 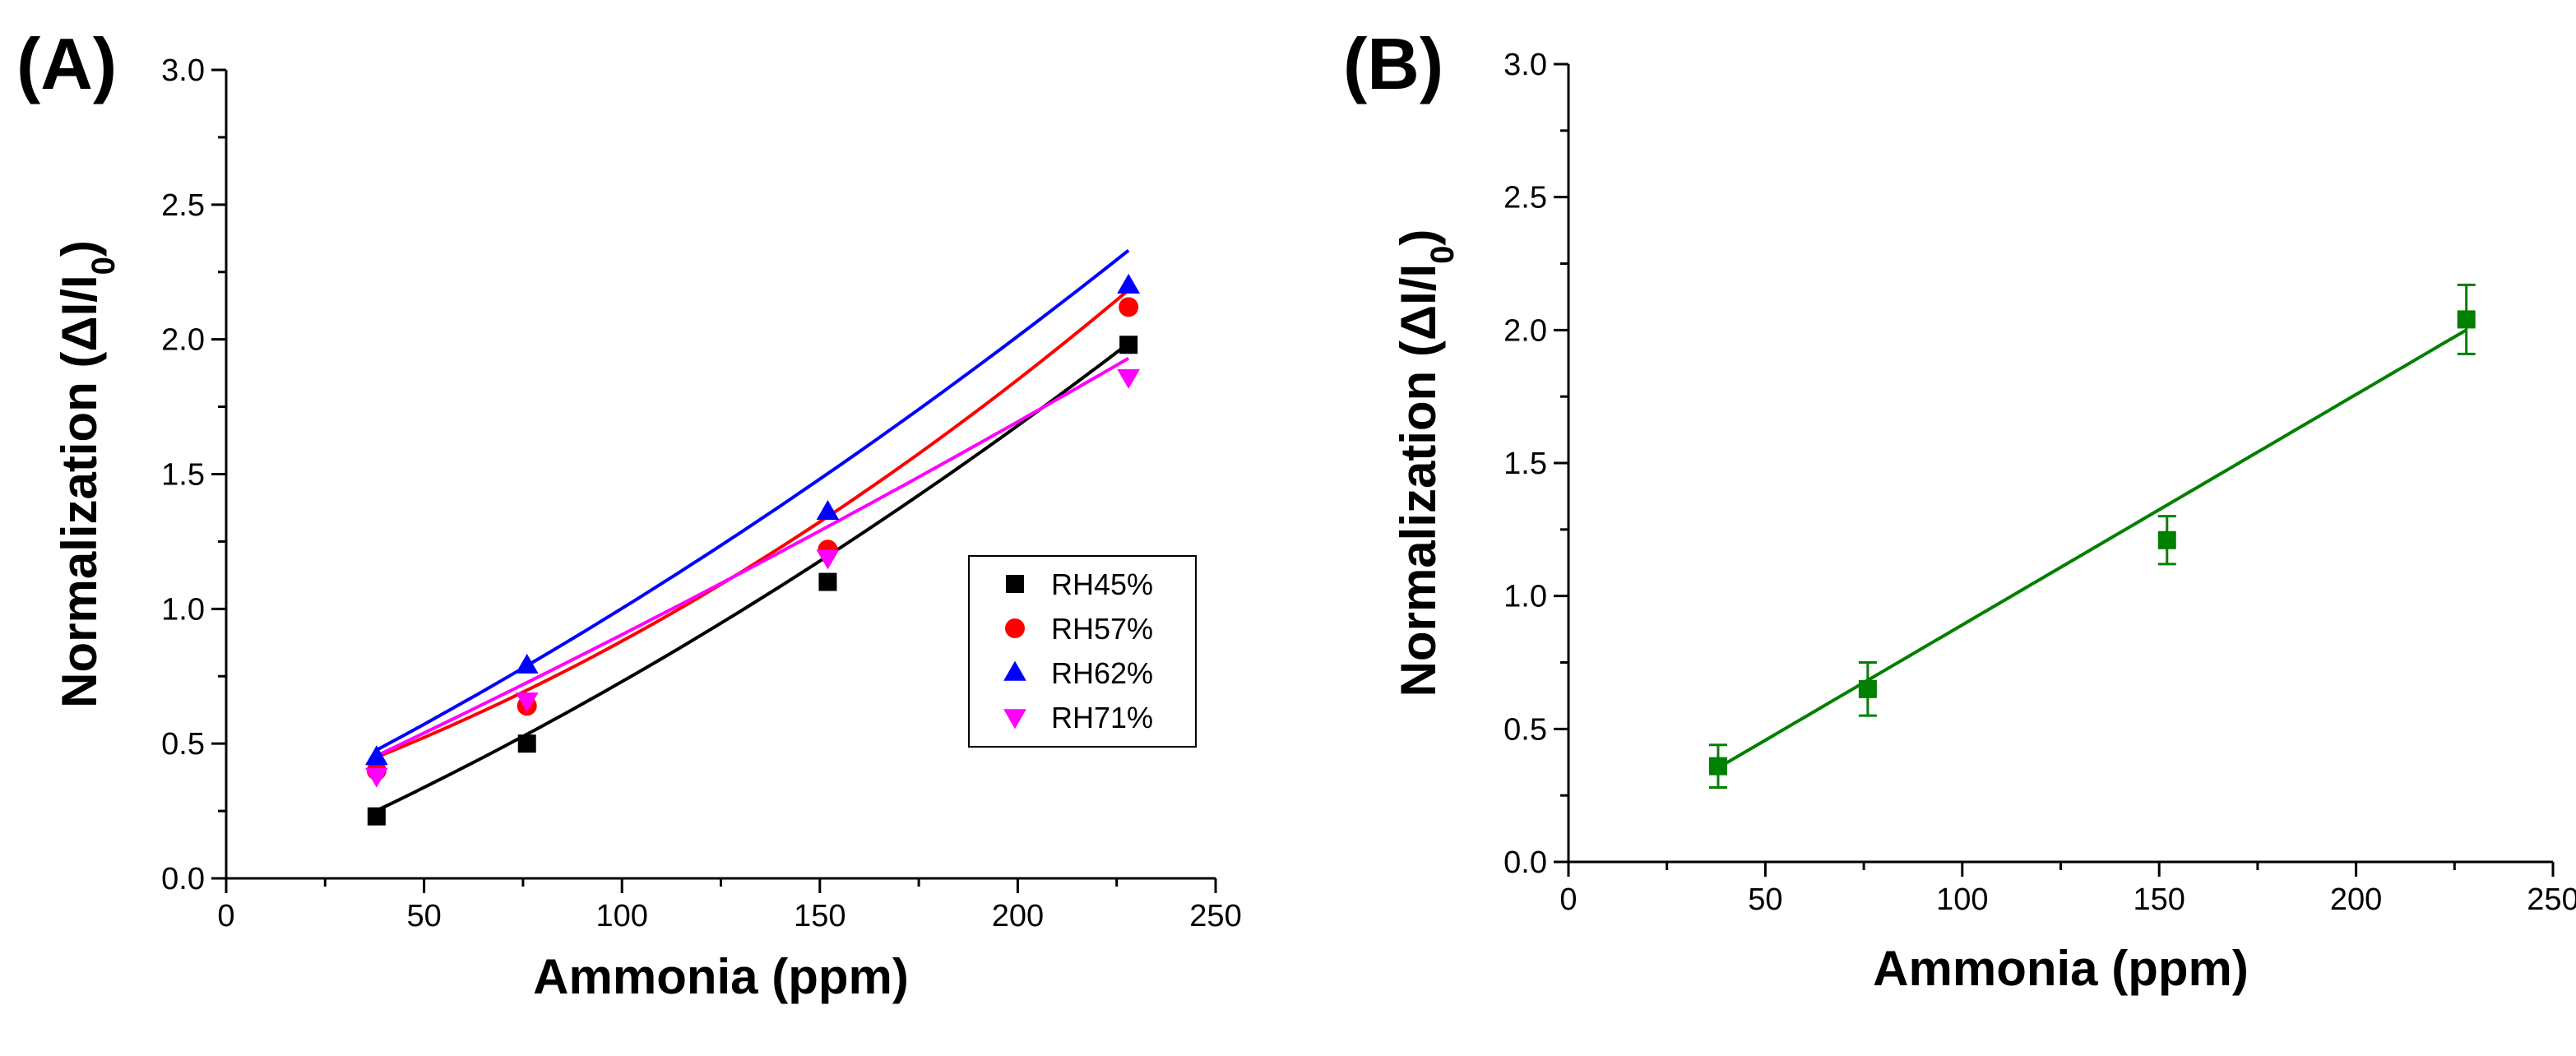 I want to click on legend-label: RH71%, so click(x=1102, y=717).